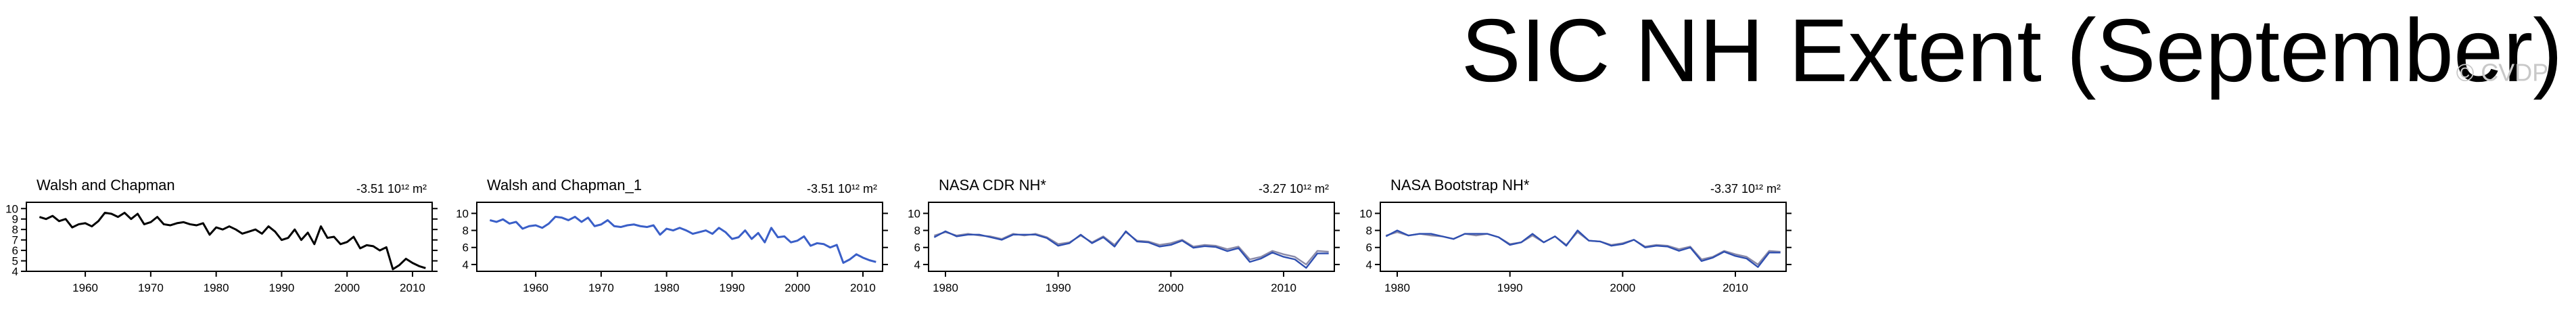  Describe the element at coordinates (15, 261) in the screenshot. I see `y-tick-label: 5` at that location.